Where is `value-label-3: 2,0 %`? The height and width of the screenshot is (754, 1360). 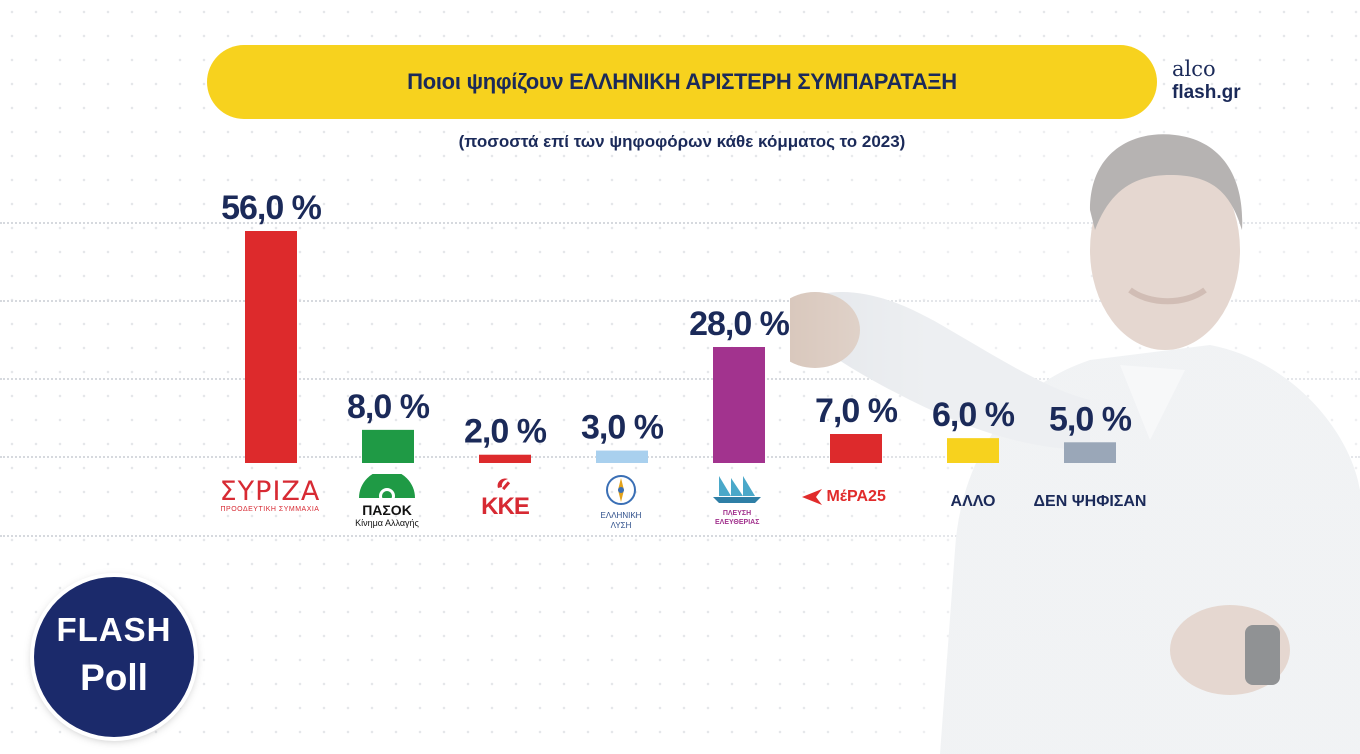 value-label-3: 2,0 % is located at coordinates (505, 432).